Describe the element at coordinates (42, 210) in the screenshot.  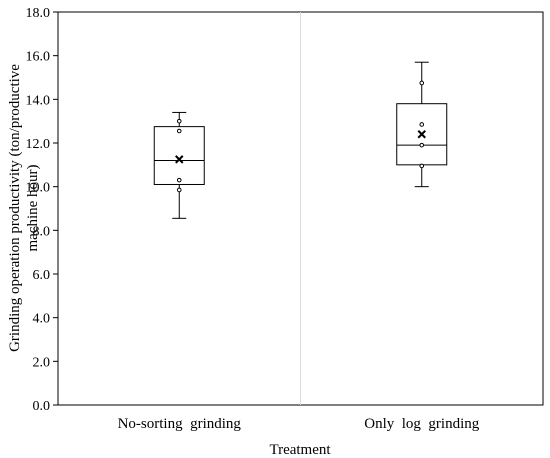
I see `y-axis: 0.0 2.0 4.0 6.0 8.0 10.0 12.0 14.0 16.0 18.0` at that location.